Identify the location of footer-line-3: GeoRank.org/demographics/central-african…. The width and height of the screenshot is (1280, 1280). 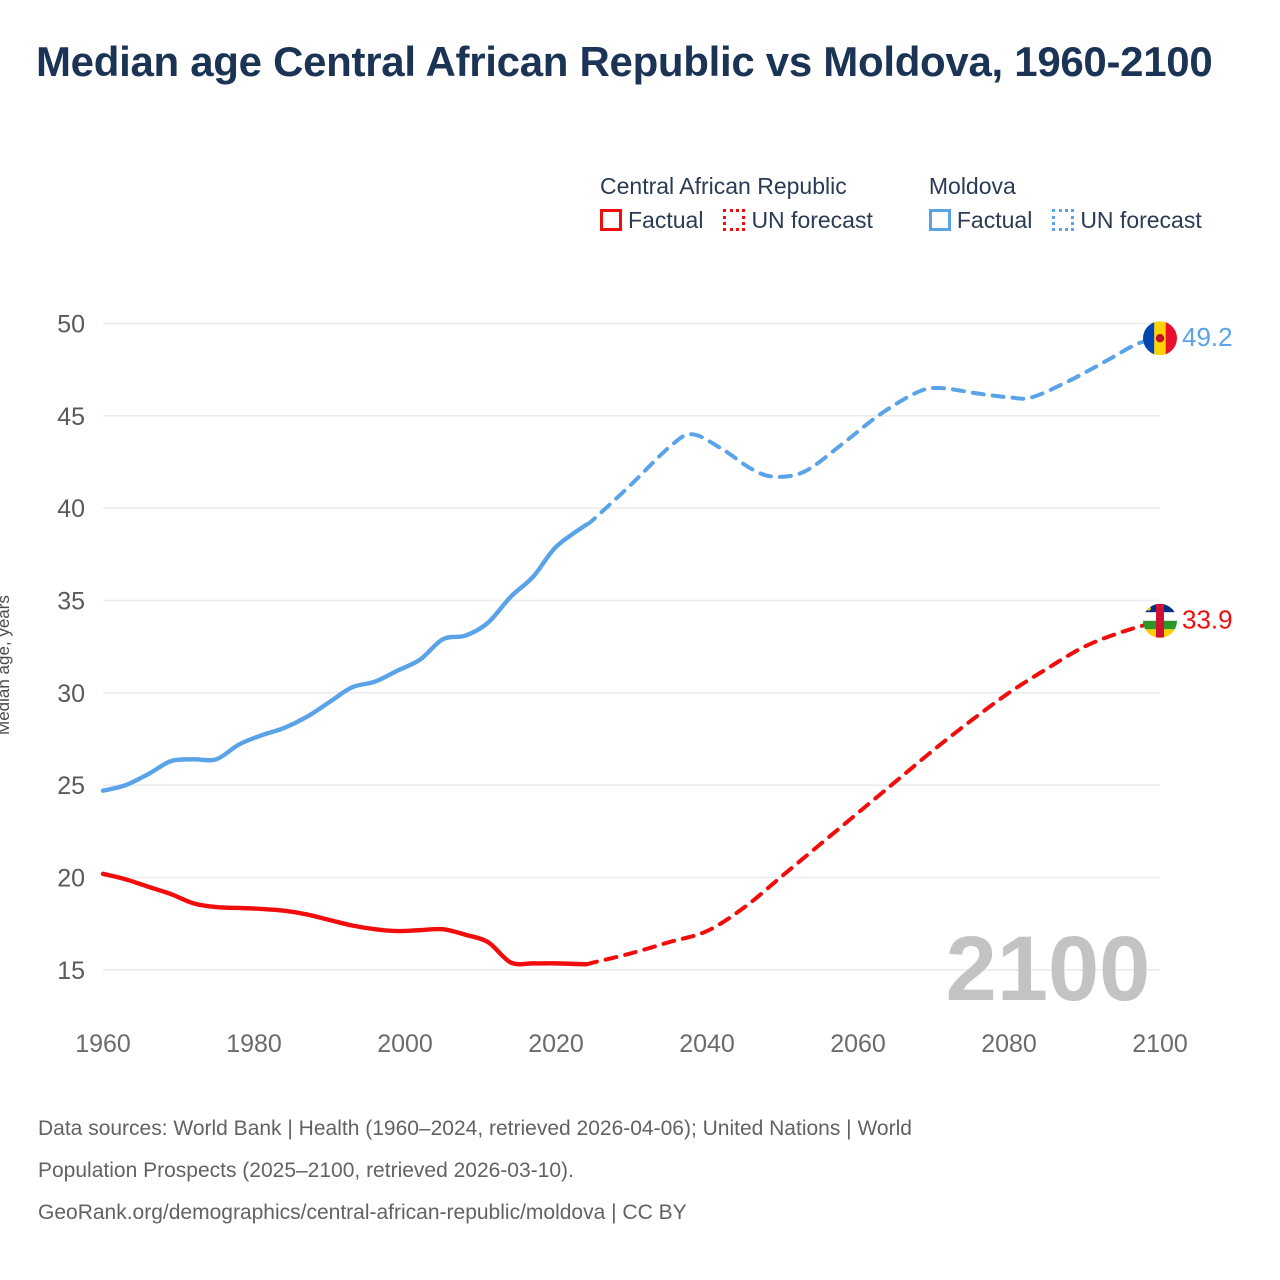
(362, 1213).